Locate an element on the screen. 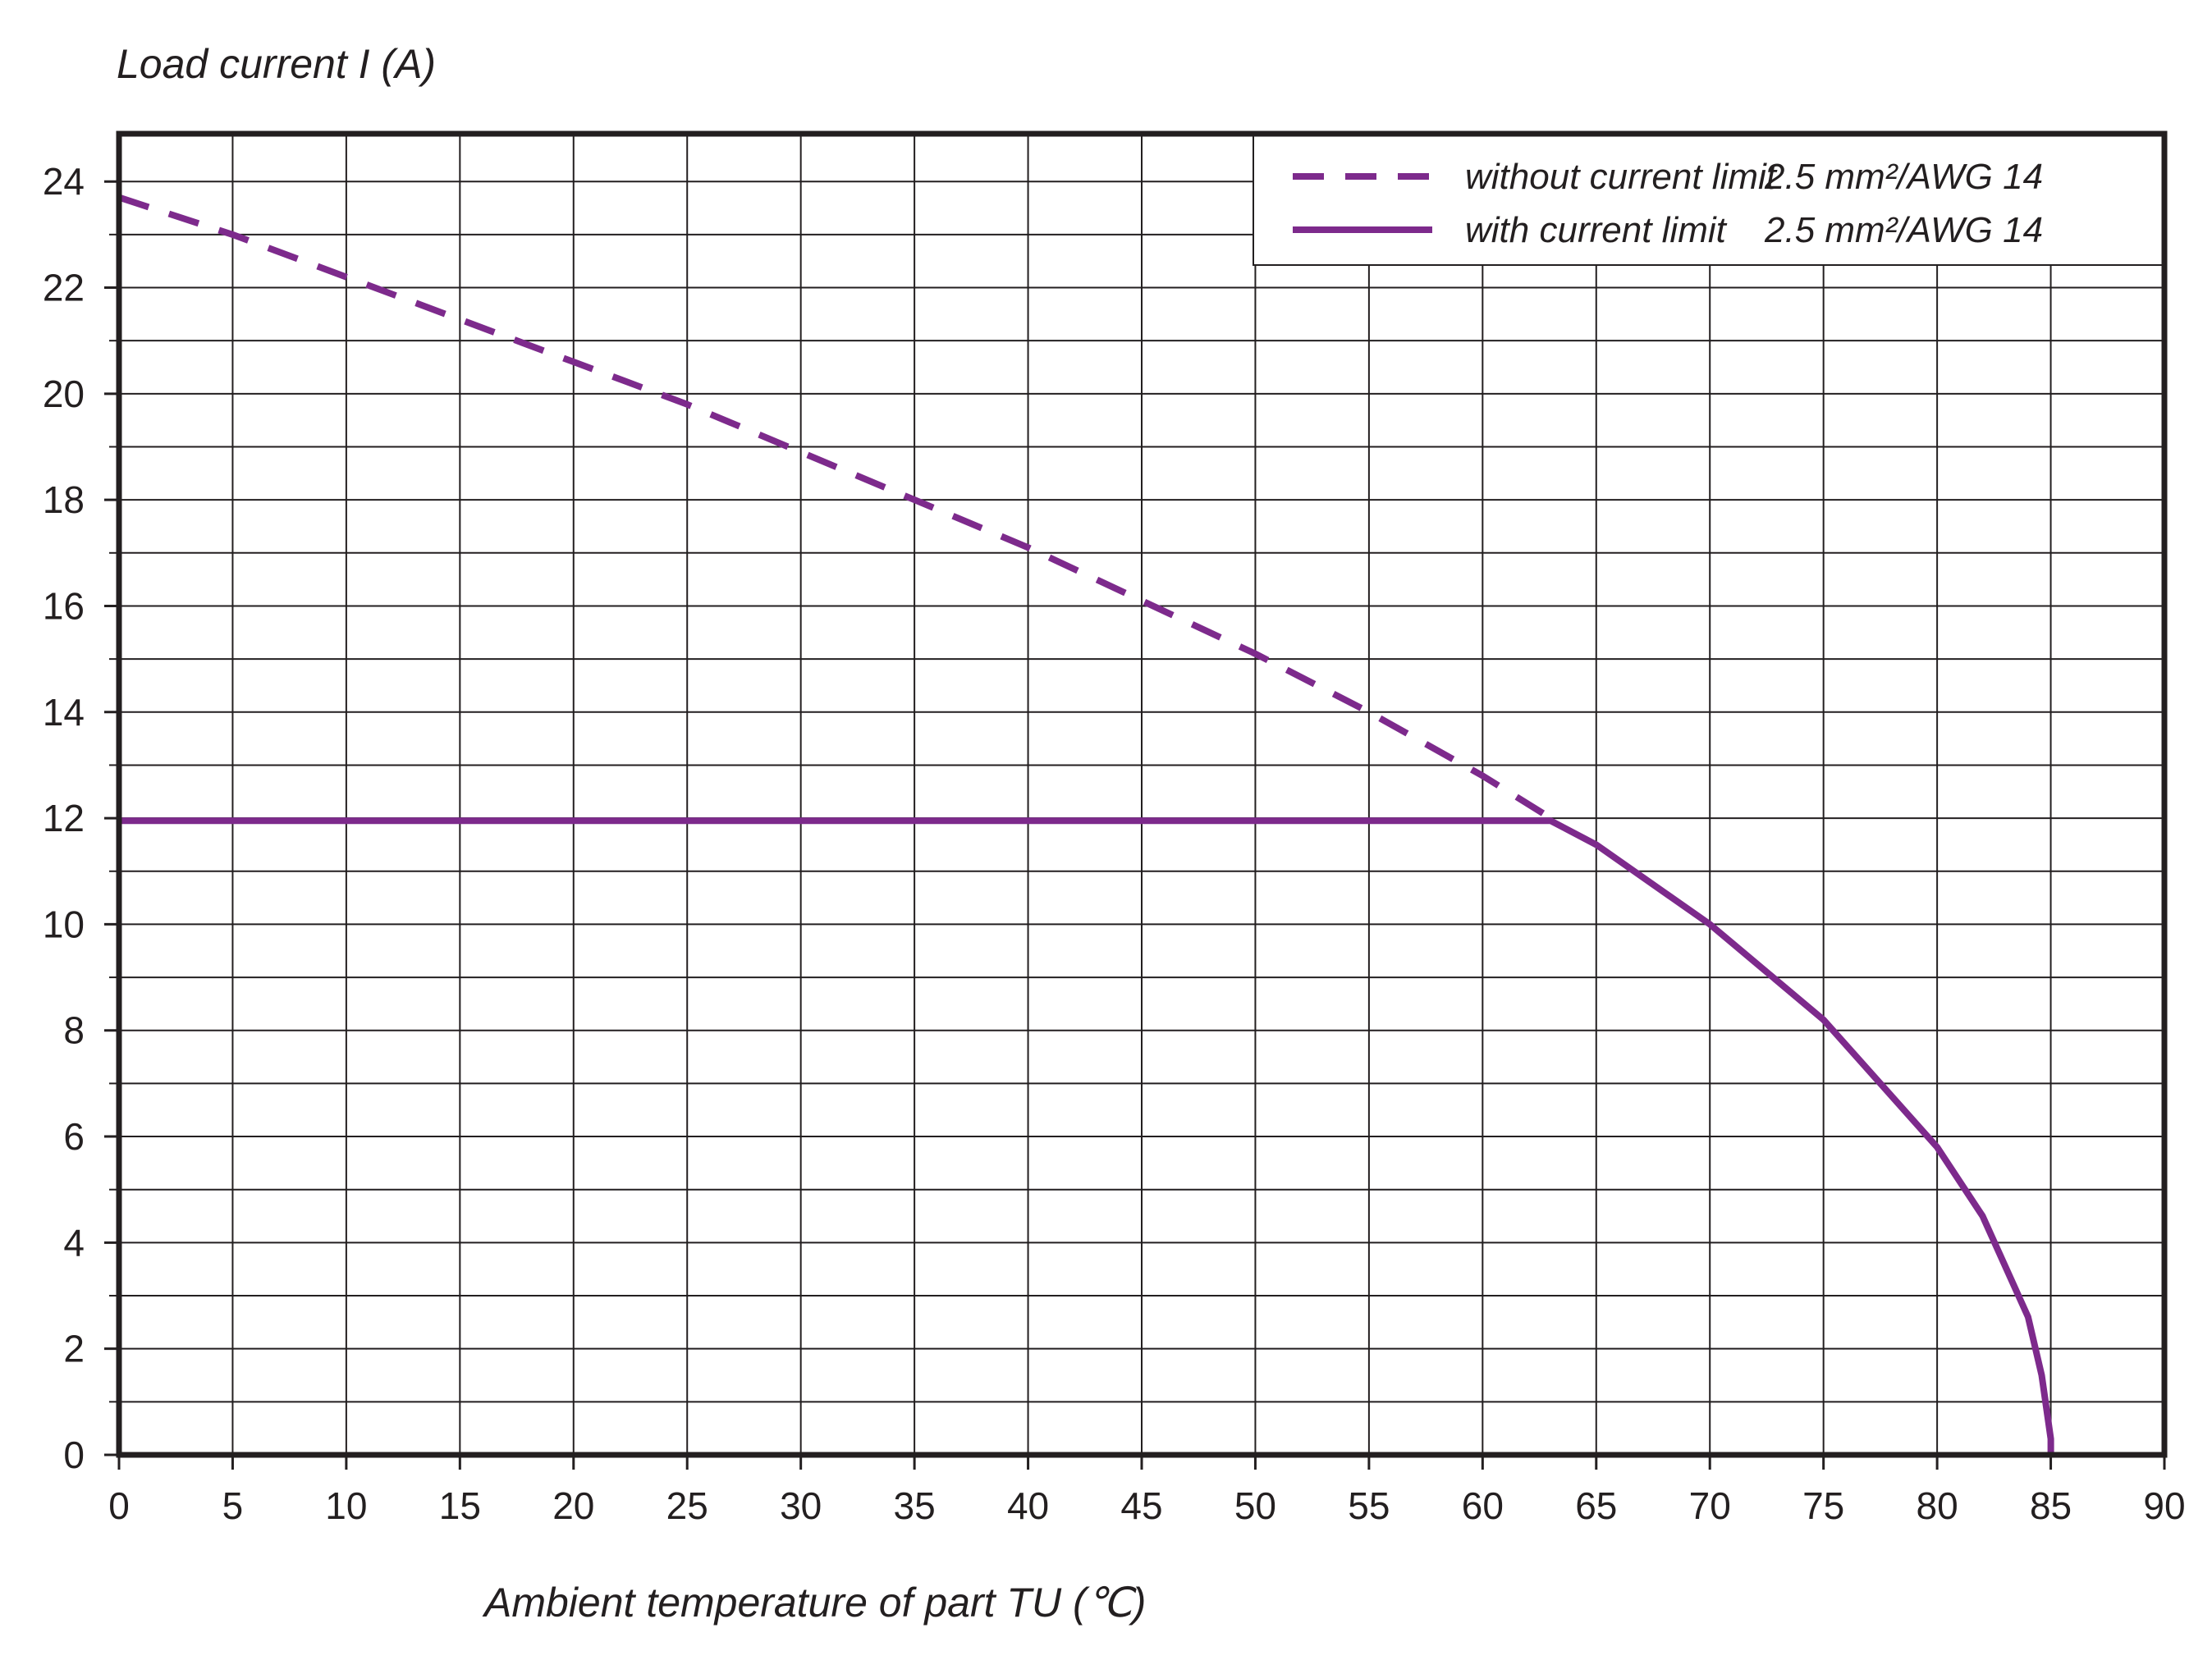  y-tick-label: 2 is located at coordinates (74, 1349).